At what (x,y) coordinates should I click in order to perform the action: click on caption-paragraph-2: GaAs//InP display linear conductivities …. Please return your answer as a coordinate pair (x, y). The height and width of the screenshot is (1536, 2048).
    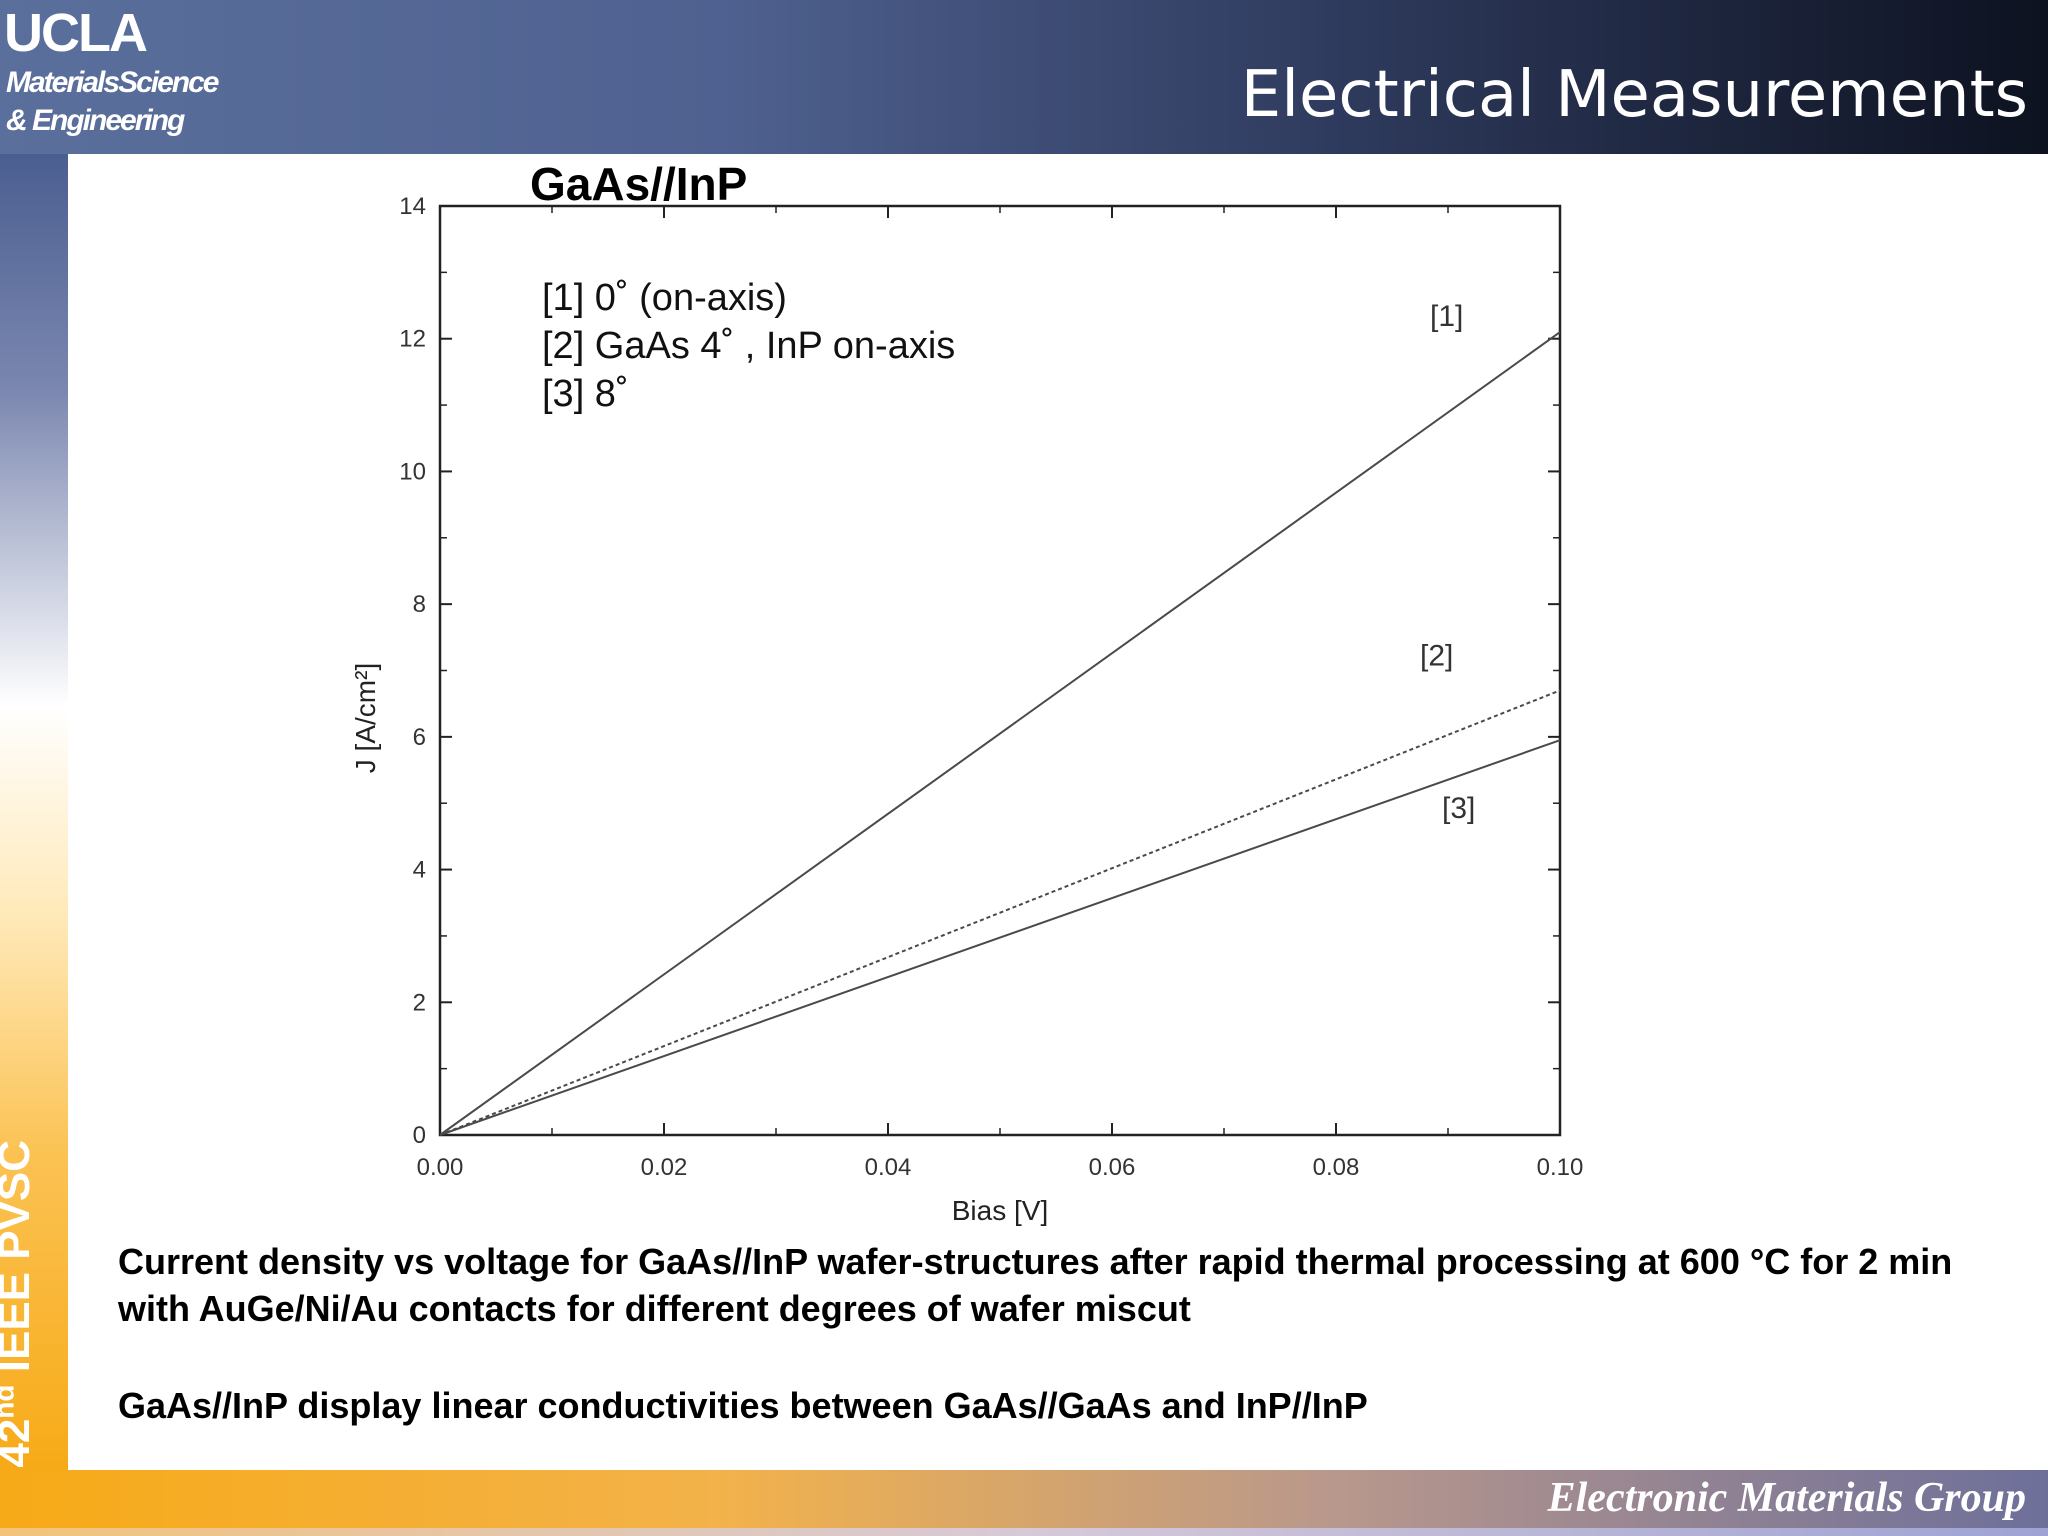
    Looking at the image, I should click on (743, 1405).